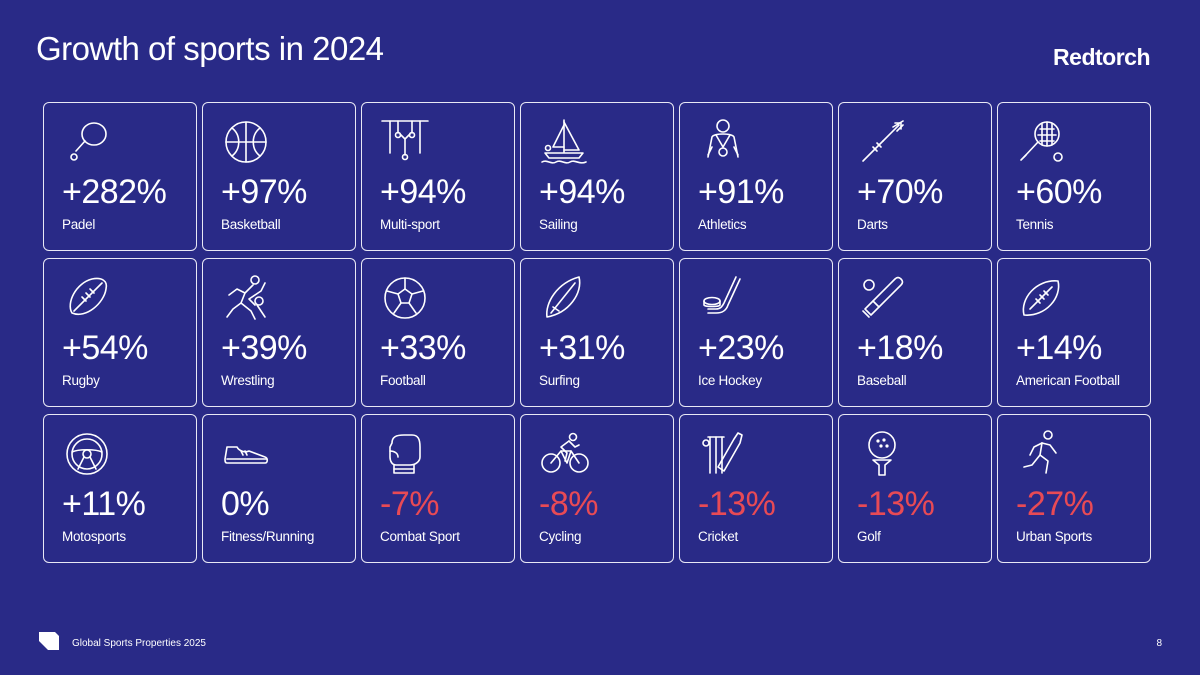 The image size is (1200, 675). Describe the element at coordinates (869, 536) in the screenshot. I see `sport-label: Golf` at that location.